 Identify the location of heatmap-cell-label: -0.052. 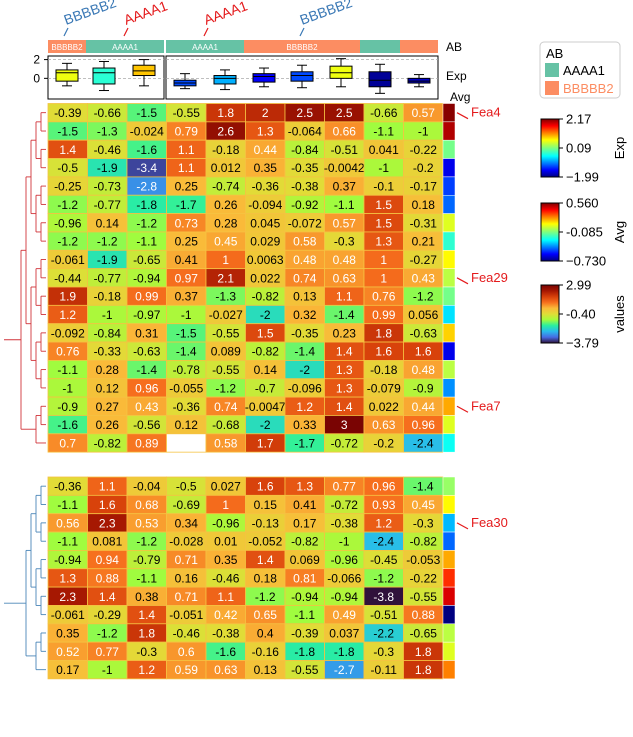
(265, 542).